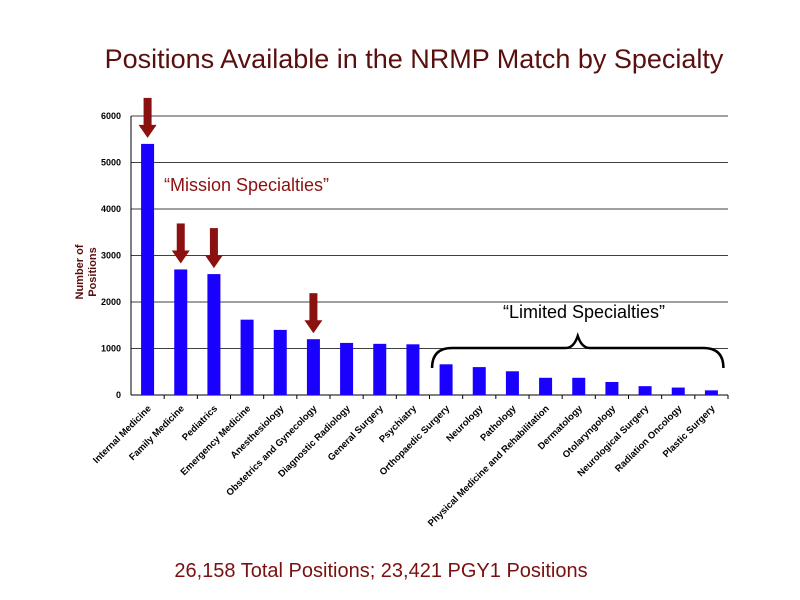 The width and height of the screenshot is (800, 600). Describe the element at coordinates (313, 367) in the screenshot. I see `bar-obstetrics-and-gynecology` at that location.